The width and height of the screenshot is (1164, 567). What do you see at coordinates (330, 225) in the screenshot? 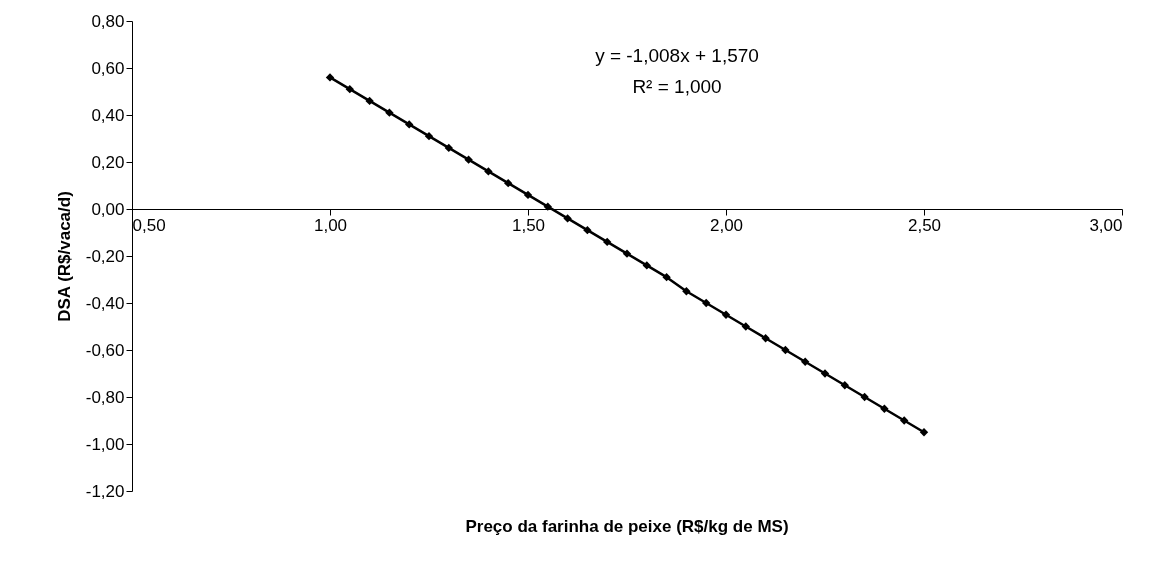
I see `x-tick-label: 1,00` at bounding box center [330, 225].